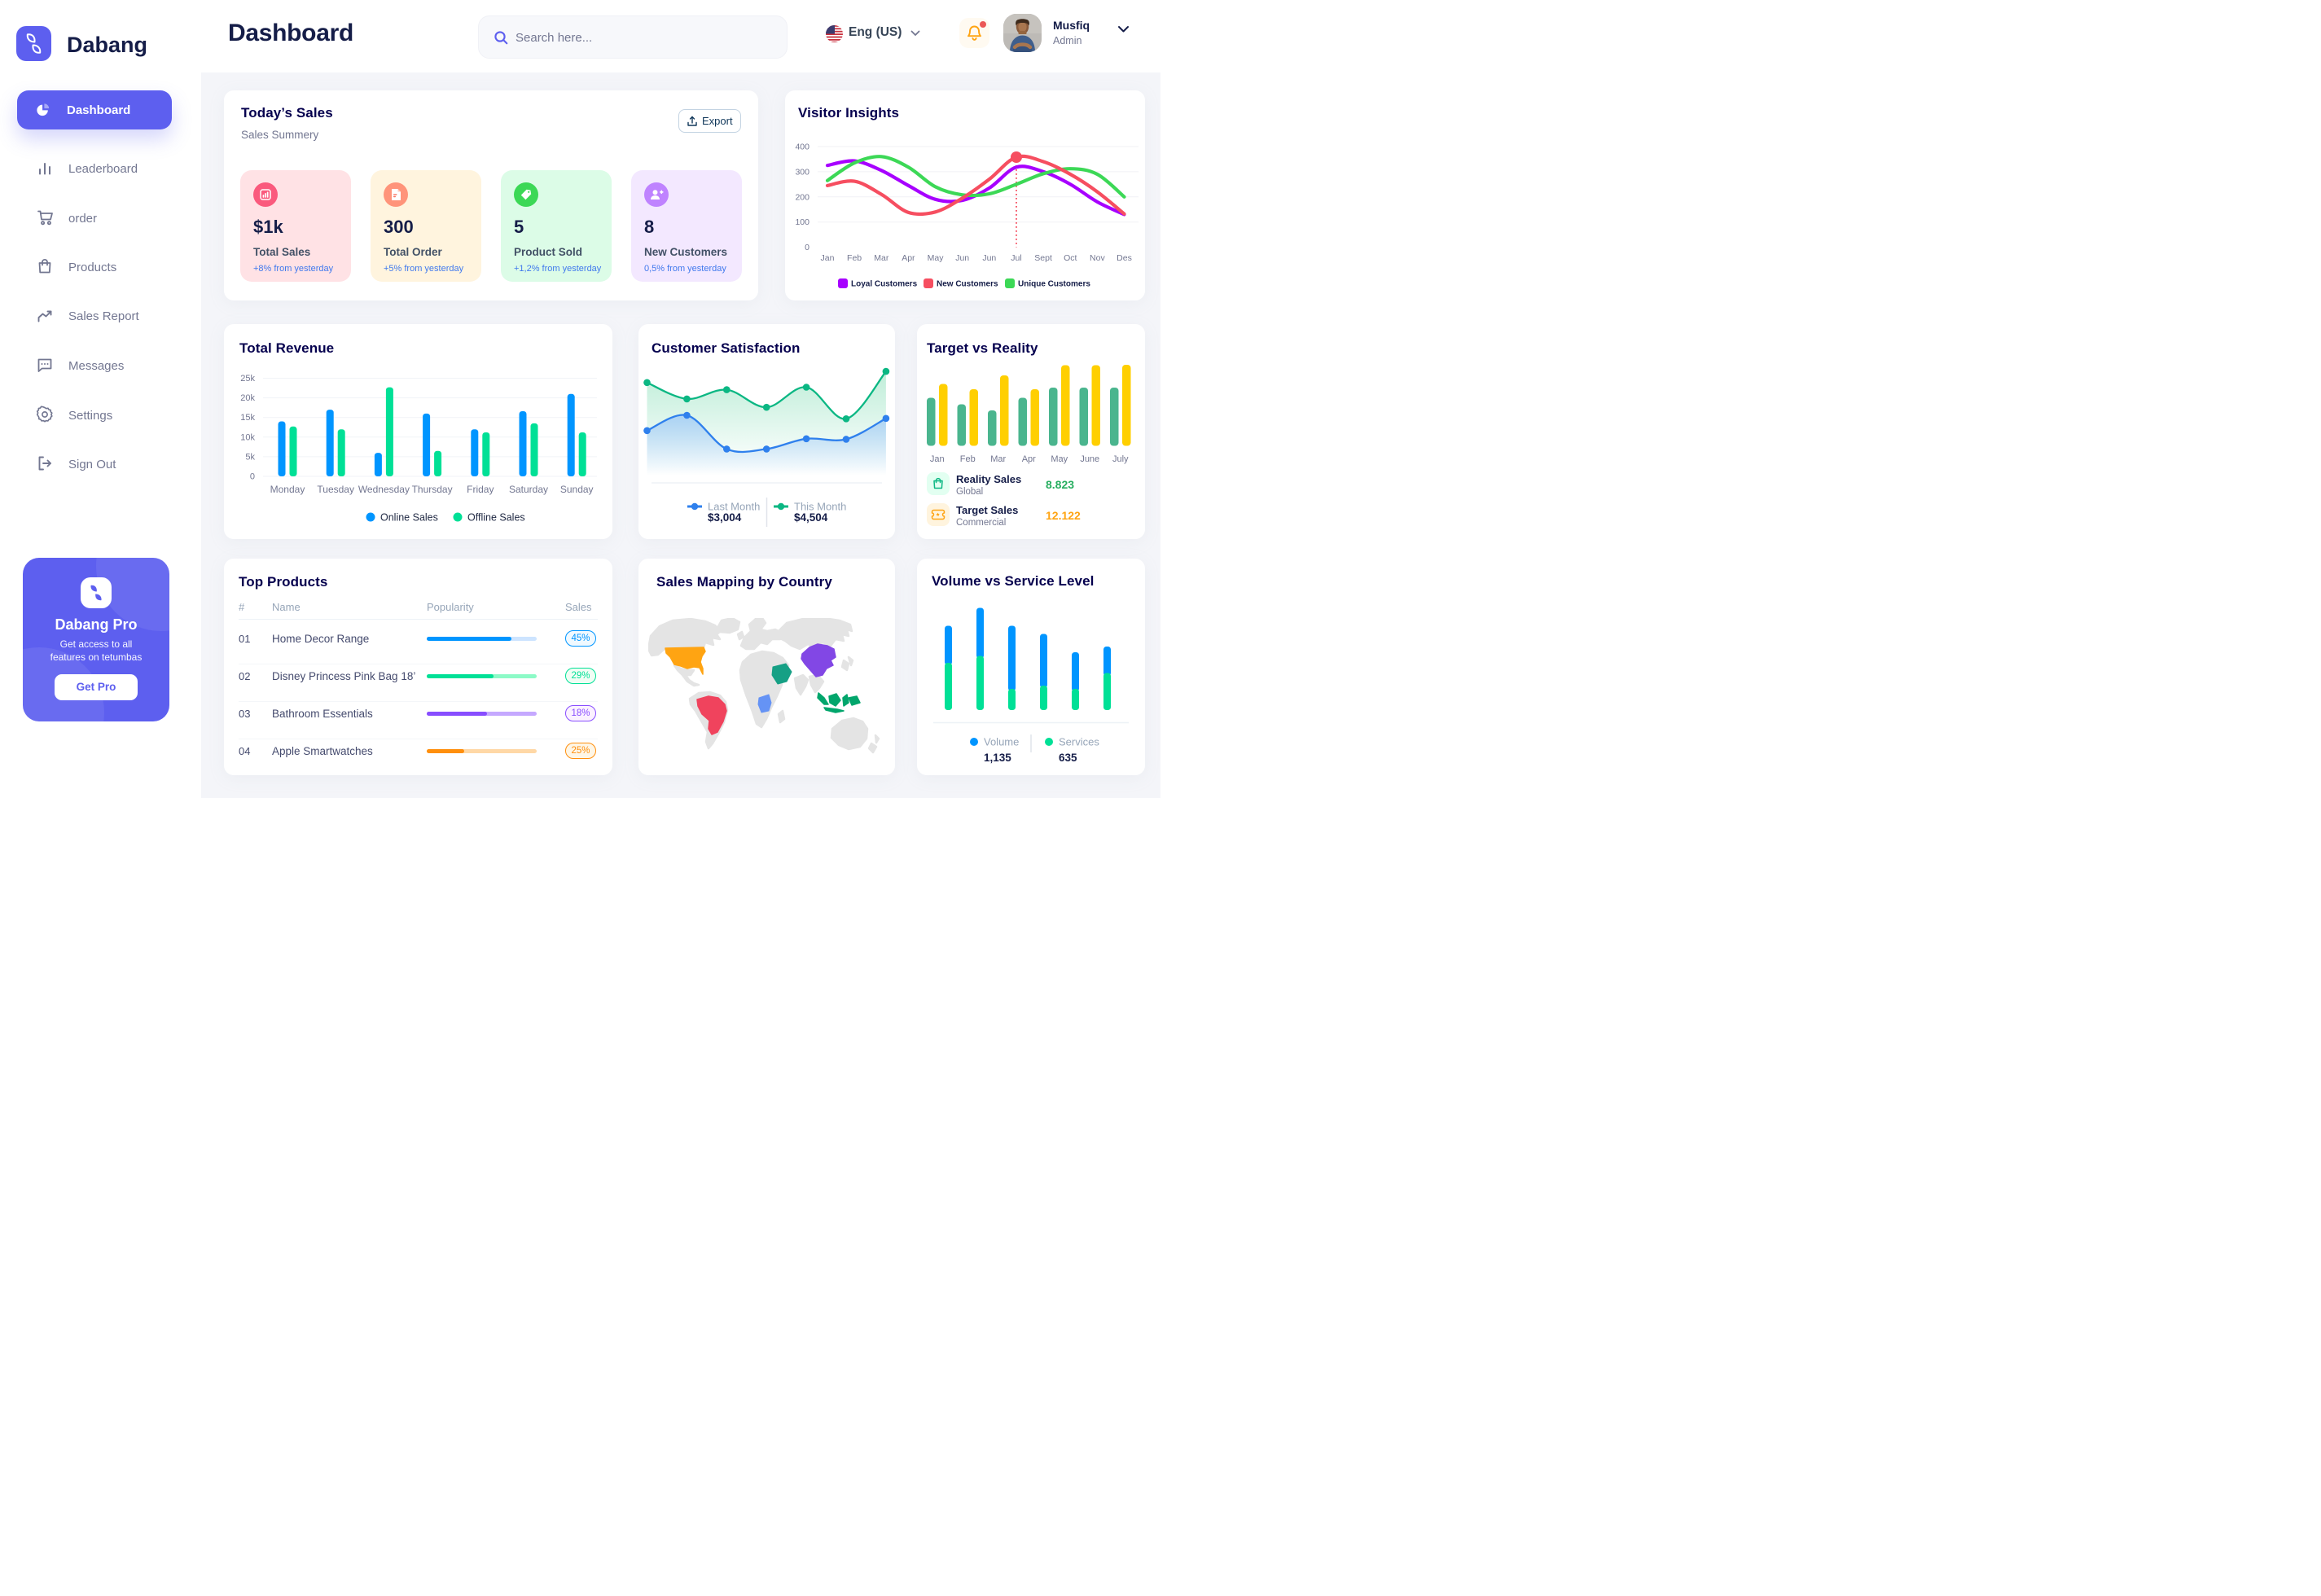 The width and height of the screenshot is (2321, 1596). Describe the element at coordinates (577, 489) in the screenshot. I see `svg-text: Sunday` at that location.